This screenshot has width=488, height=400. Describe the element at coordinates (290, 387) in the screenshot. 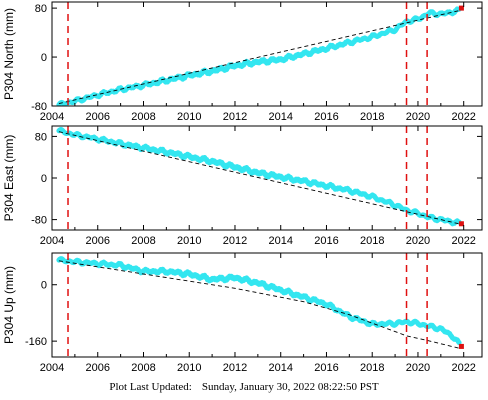

I see `last-updated-value: Sunday, January 30, 2022 08:22:50 PST` at that location.